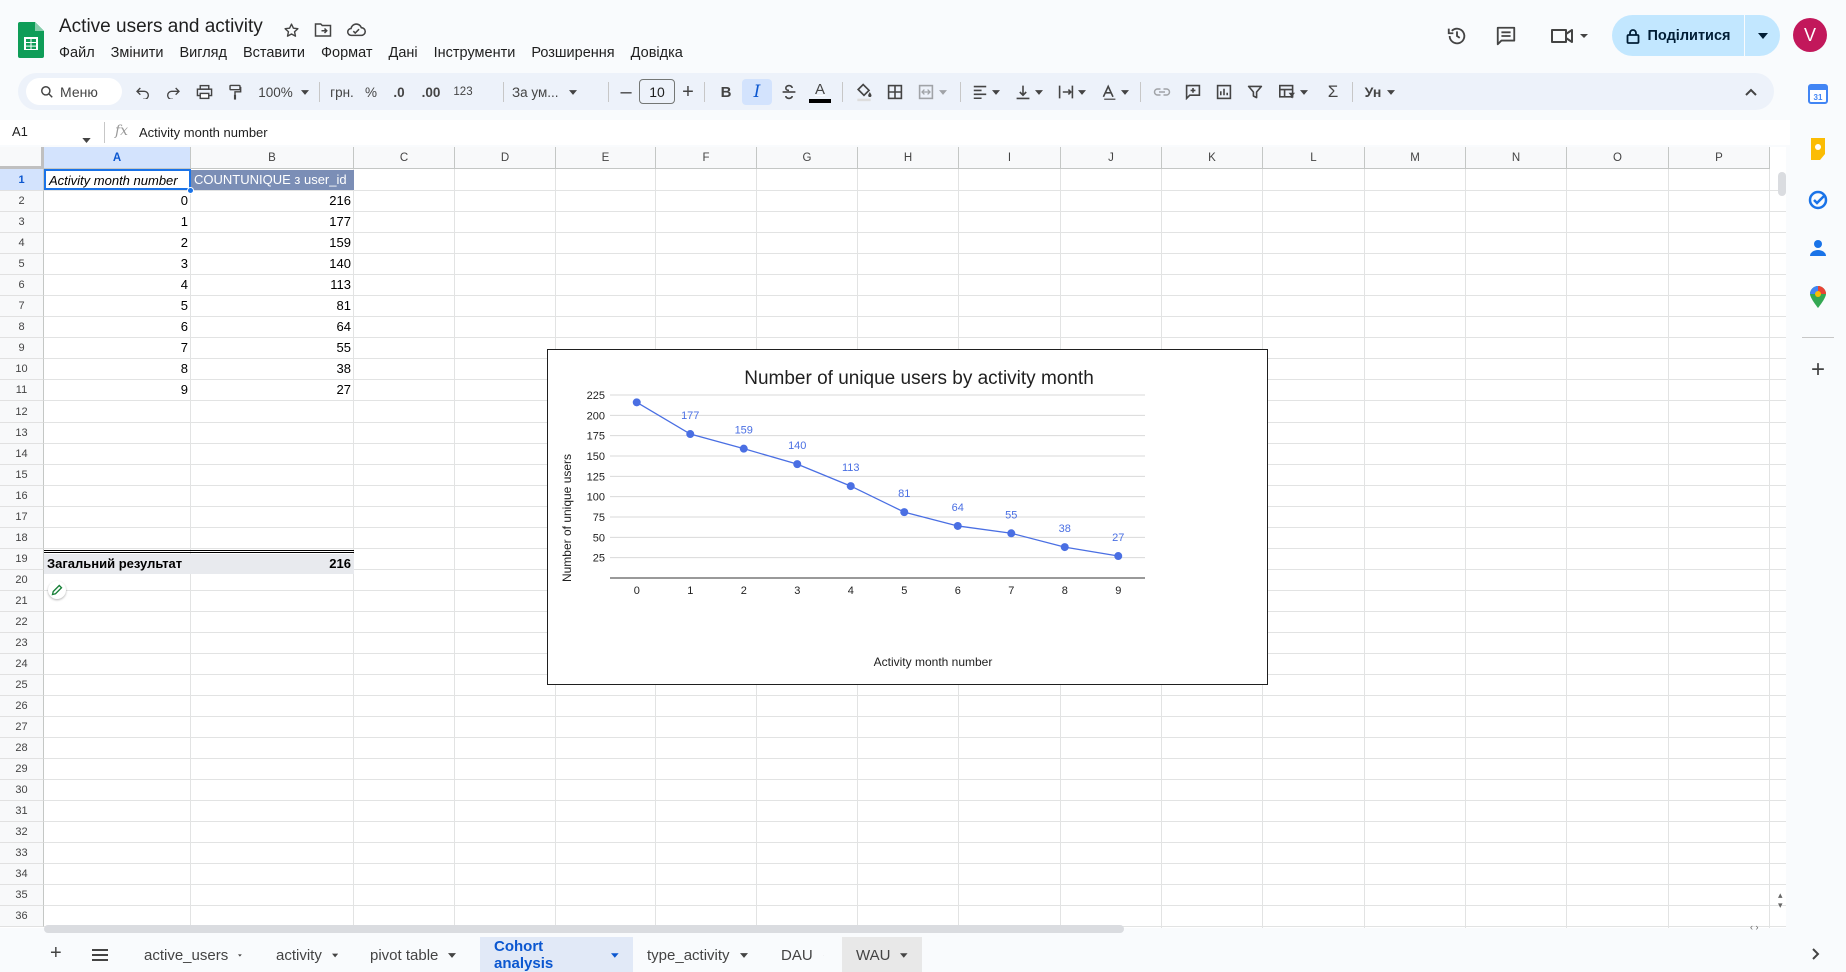 The height and width of the screenshot is (972, 1846). Describe the element at coordinates (22, 517) in the screenshot. I see `row-header-17: 17` at that location.